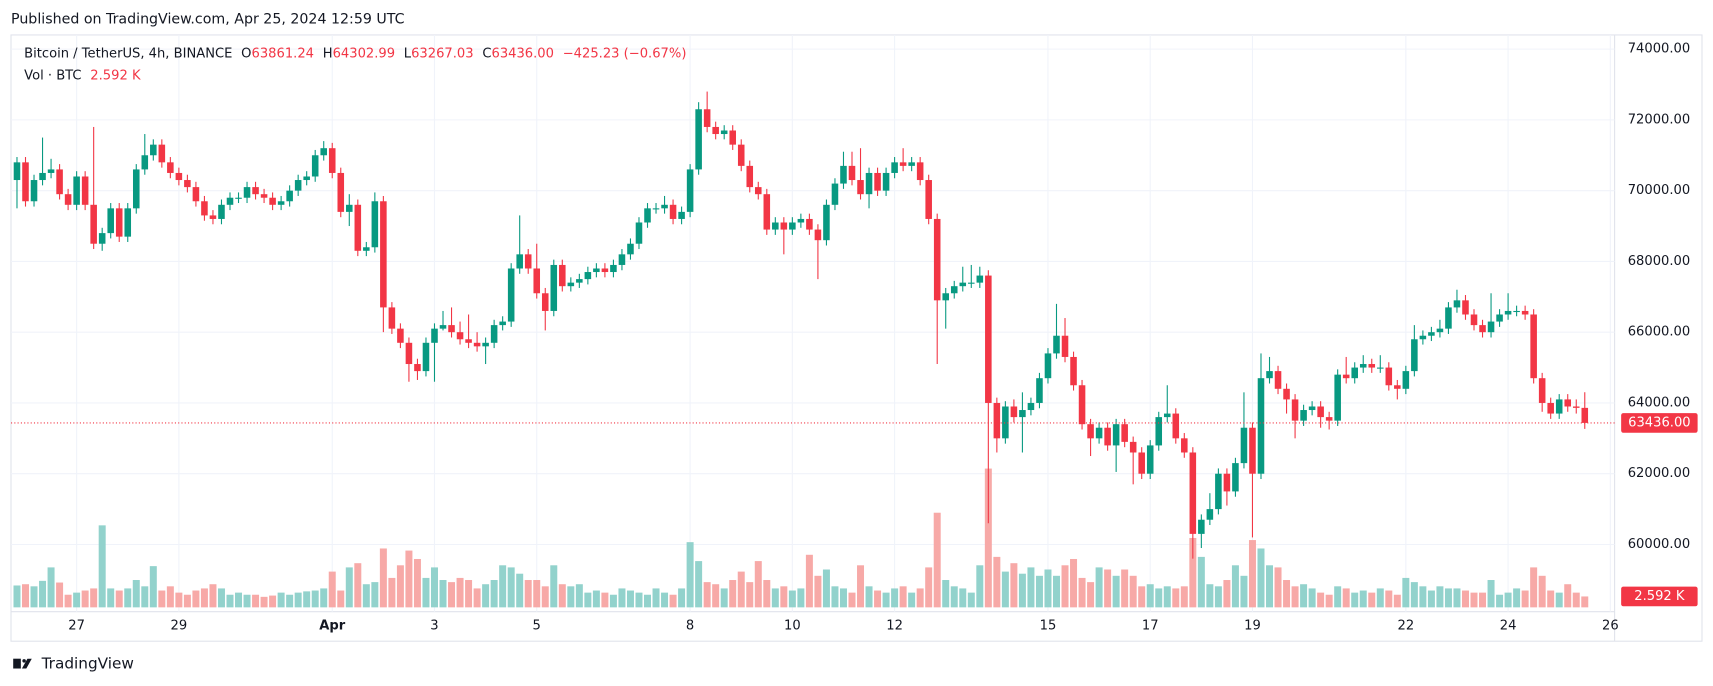 The height and width of the screenshot is (686, 1713). Describe the element at coordinates (364, 53) in the screenshot. I see `high-value: 64302.99` at that location.